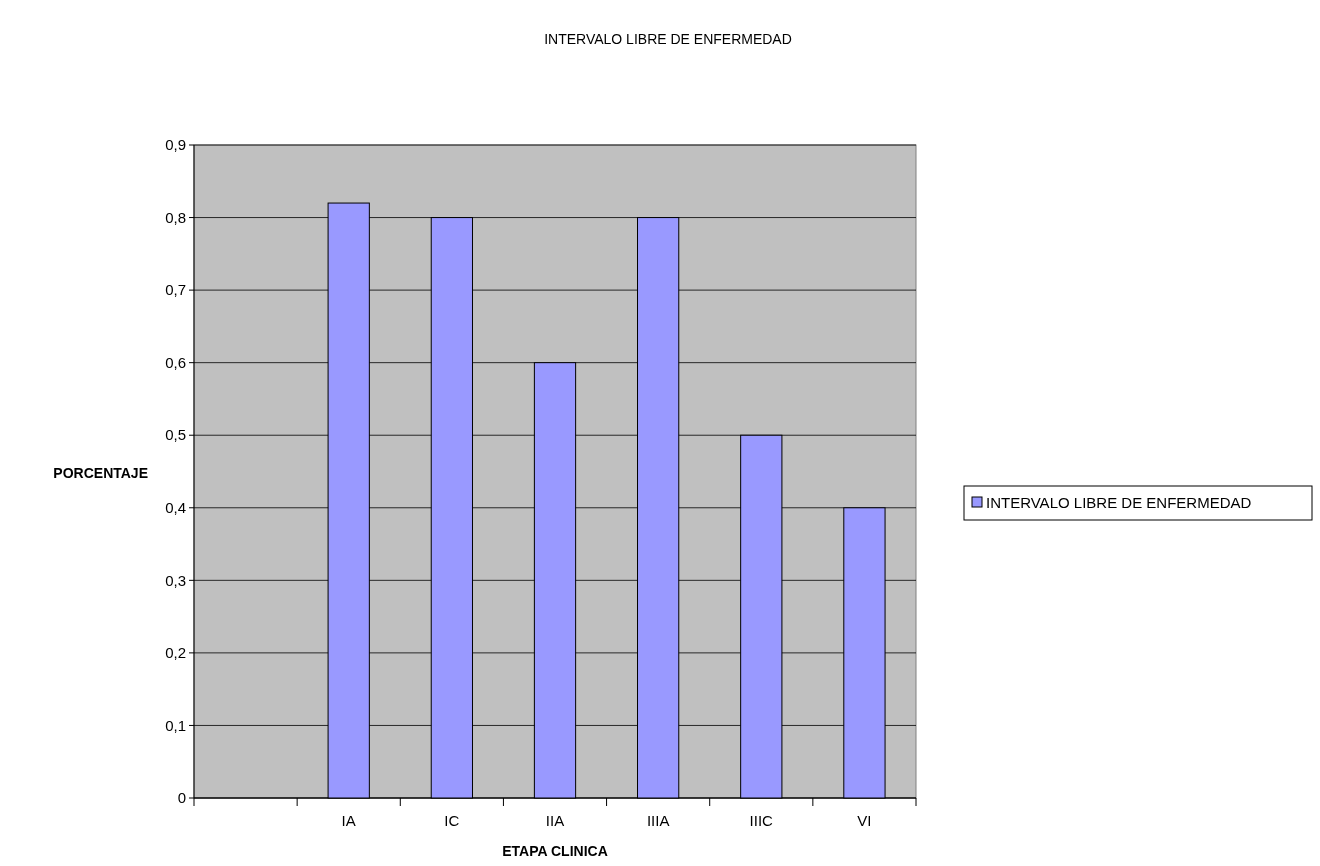 This screenshot has height=866, width=1320. I want to click on y-tick-label: 0,7, so click(175, 290).